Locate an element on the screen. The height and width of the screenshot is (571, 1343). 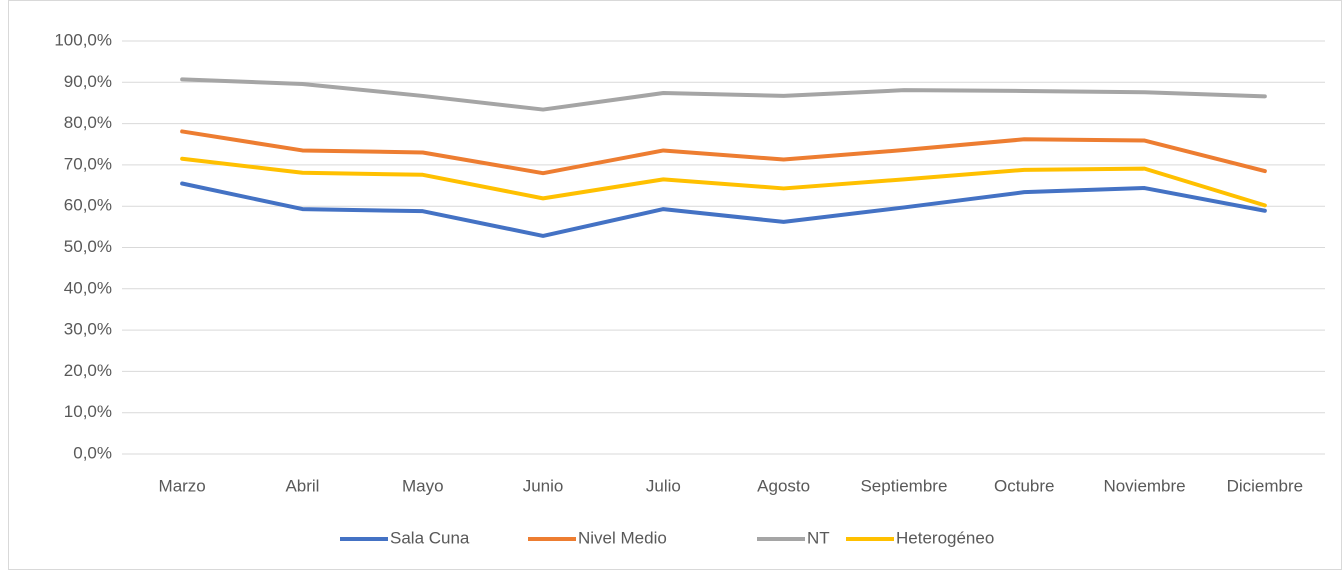
y-tick-label: 50,0% is located at coordinates (88, 246).